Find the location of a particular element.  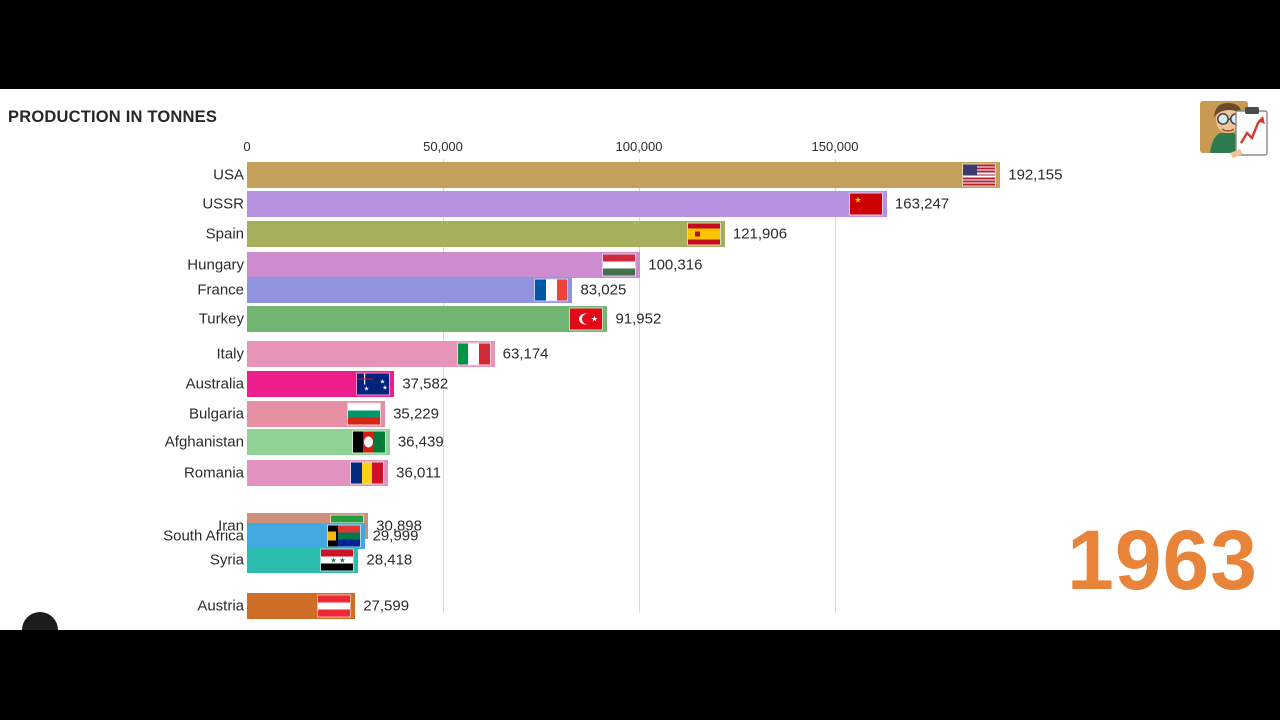

bar-category-label: South Africa is located at coordinates (203, 536).